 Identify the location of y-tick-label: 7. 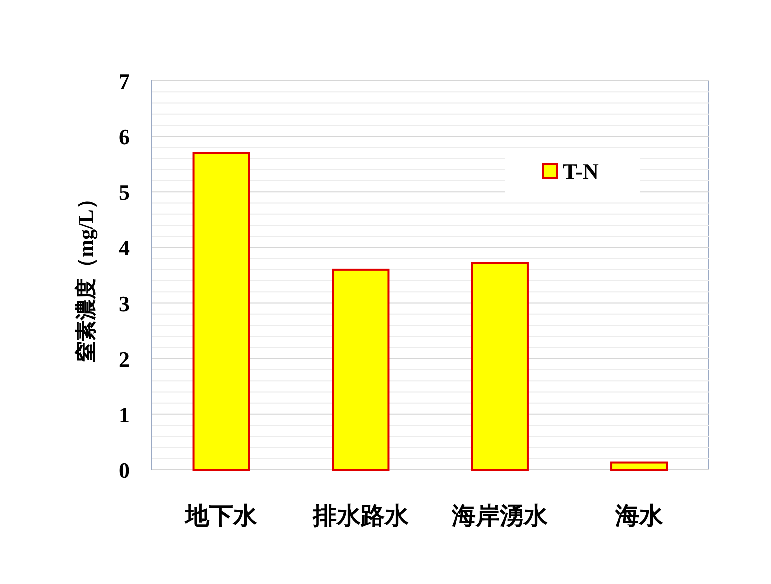
(124, 81).